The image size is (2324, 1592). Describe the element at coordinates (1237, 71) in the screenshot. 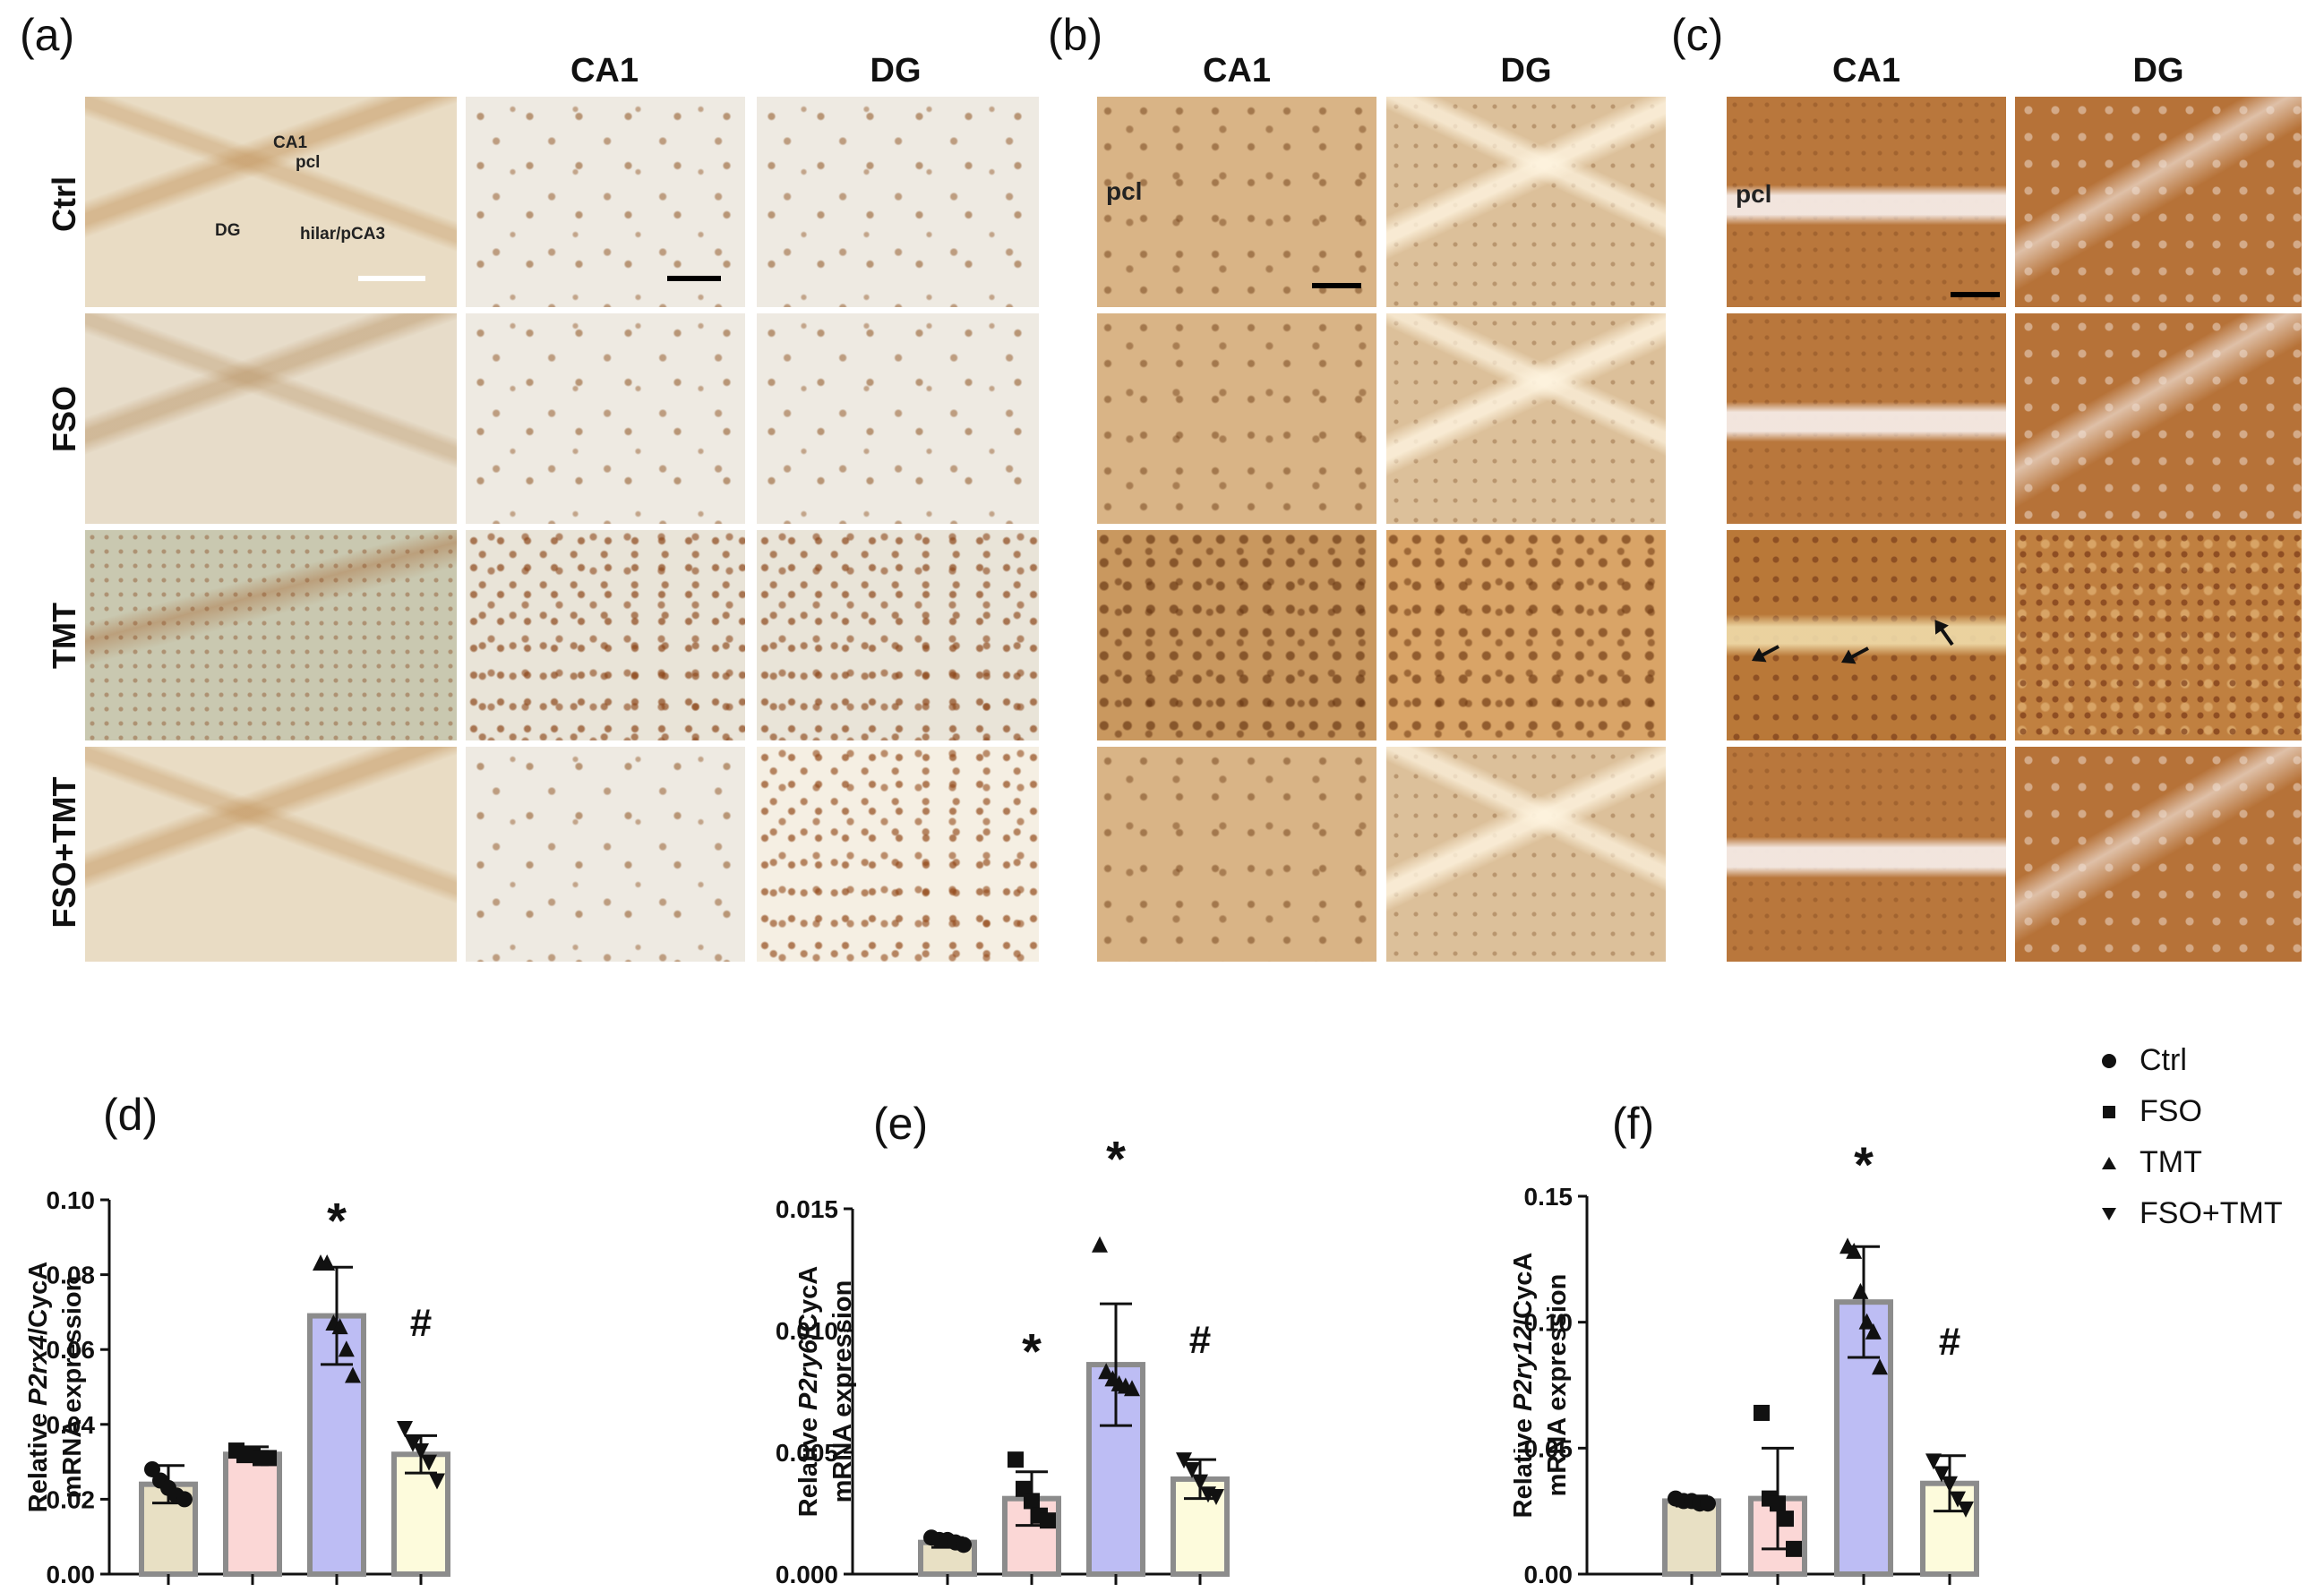

I see `column-header-ca1-b: CA1` at that location.